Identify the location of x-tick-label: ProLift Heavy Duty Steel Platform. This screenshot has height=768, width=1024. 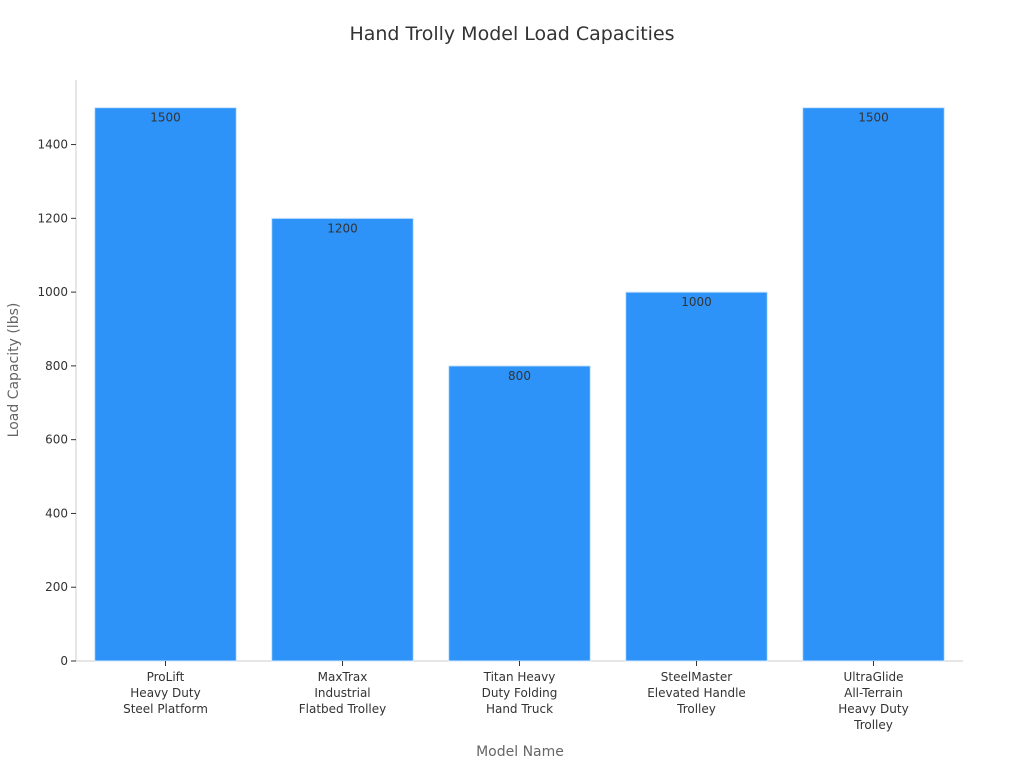
(165, 693).